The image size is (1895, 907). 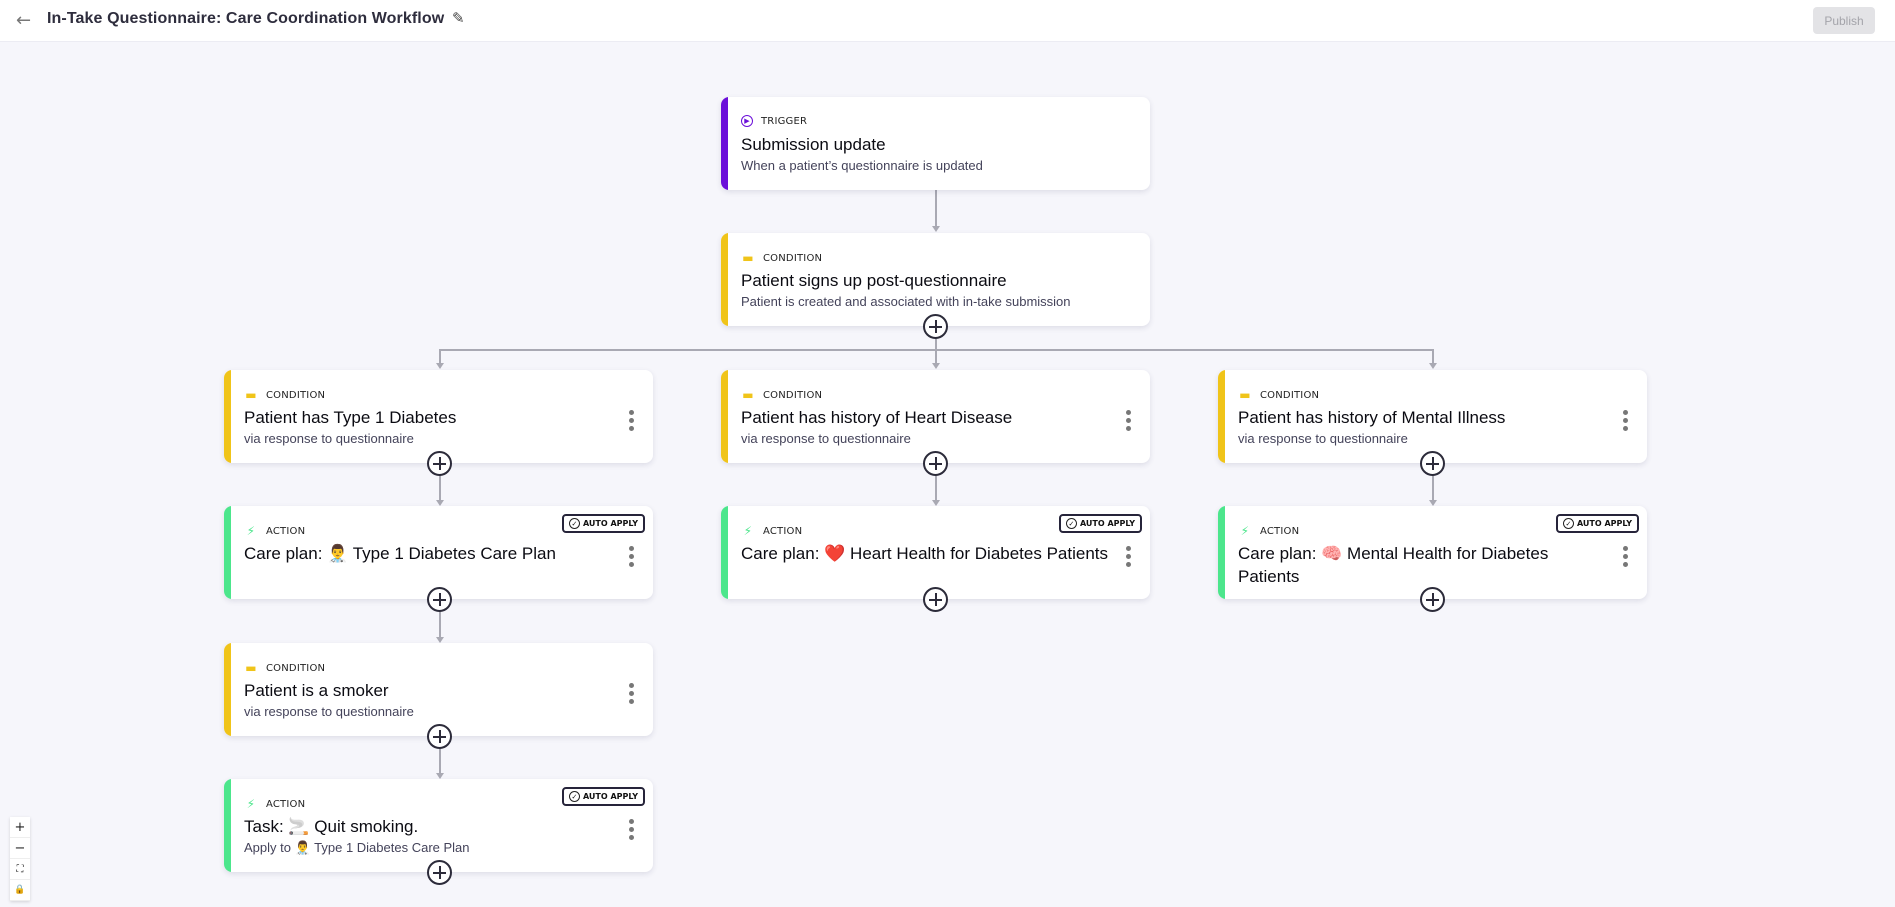 I want to click on node-title: Task: 🚬 Quit smoking., so click(x=331, y=826).